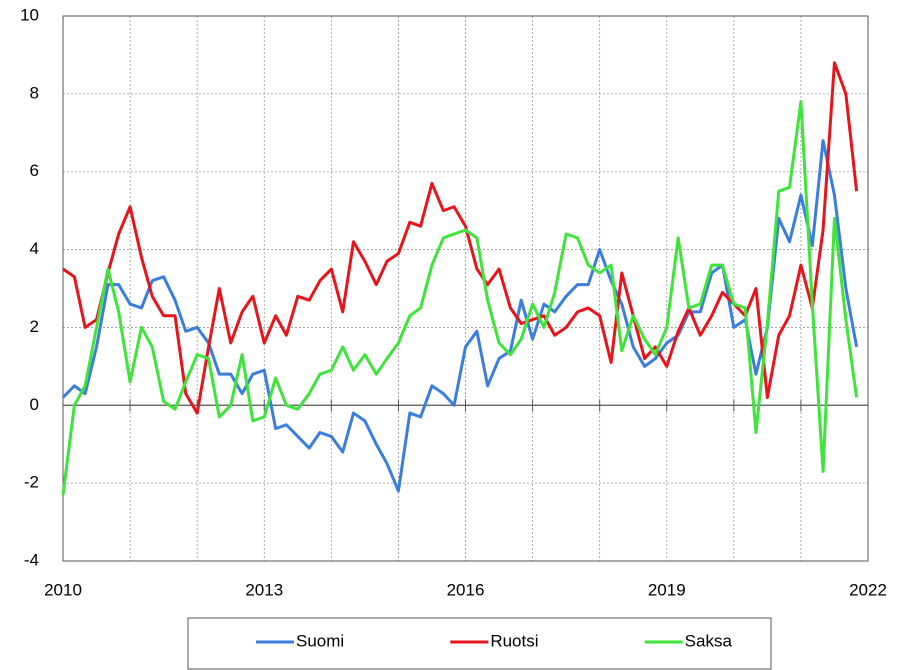 The height and width of the screenshot is (670, 897). What do you see at coordinates (264, 589) in the screenshot?
I see `x-tick-label: 2013` at bounding box center [264, 589].